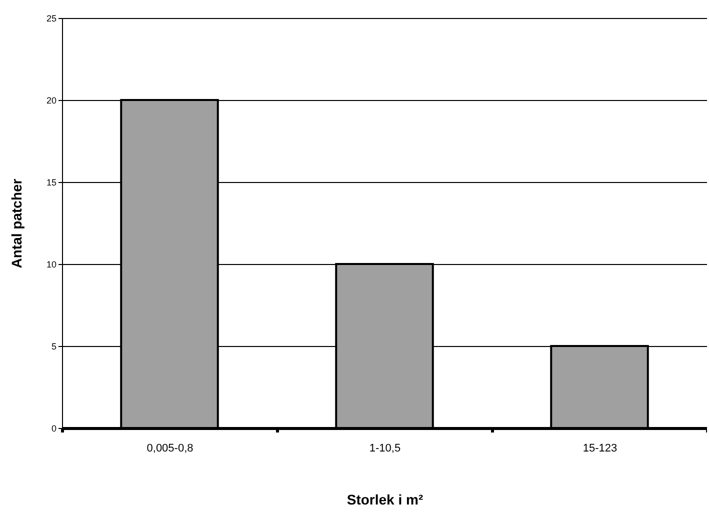  I want to click on y-axis-title: Antal patcher, so click(16, 223).